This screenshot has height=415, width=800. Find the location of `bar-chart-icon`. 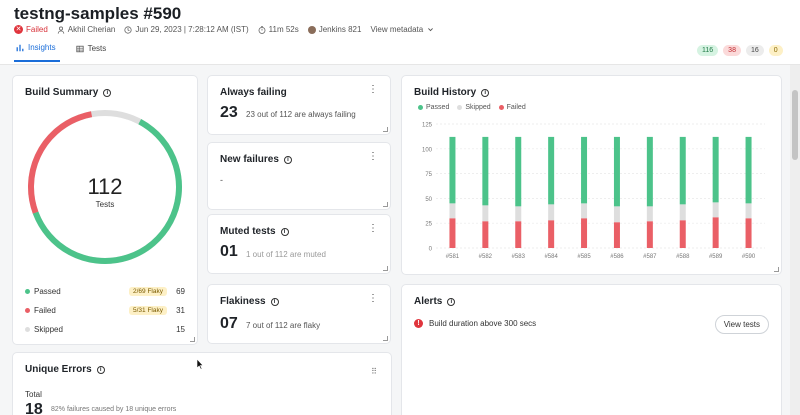

bar-chart-icon is located at coordinates (20, 47).